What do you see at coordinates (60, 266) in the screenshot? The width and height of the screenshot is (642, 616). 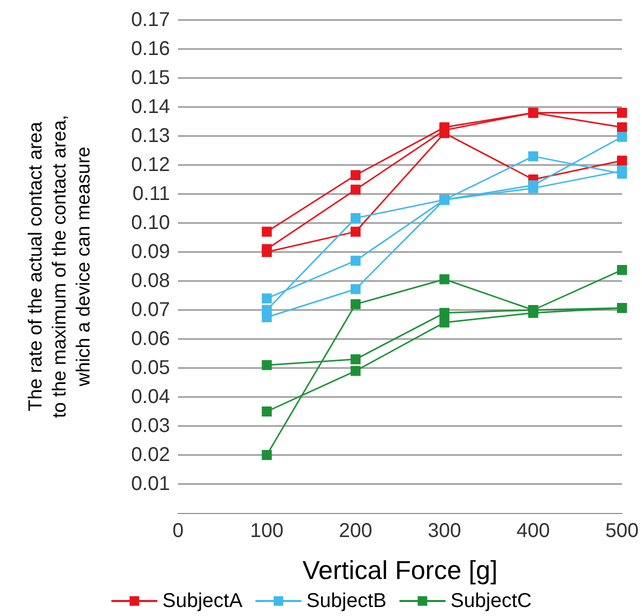 I see `y-axis-title: The rate of the actual contact area to the maximum of the contact area, which a device can measure` at bounding box center [60, 266].